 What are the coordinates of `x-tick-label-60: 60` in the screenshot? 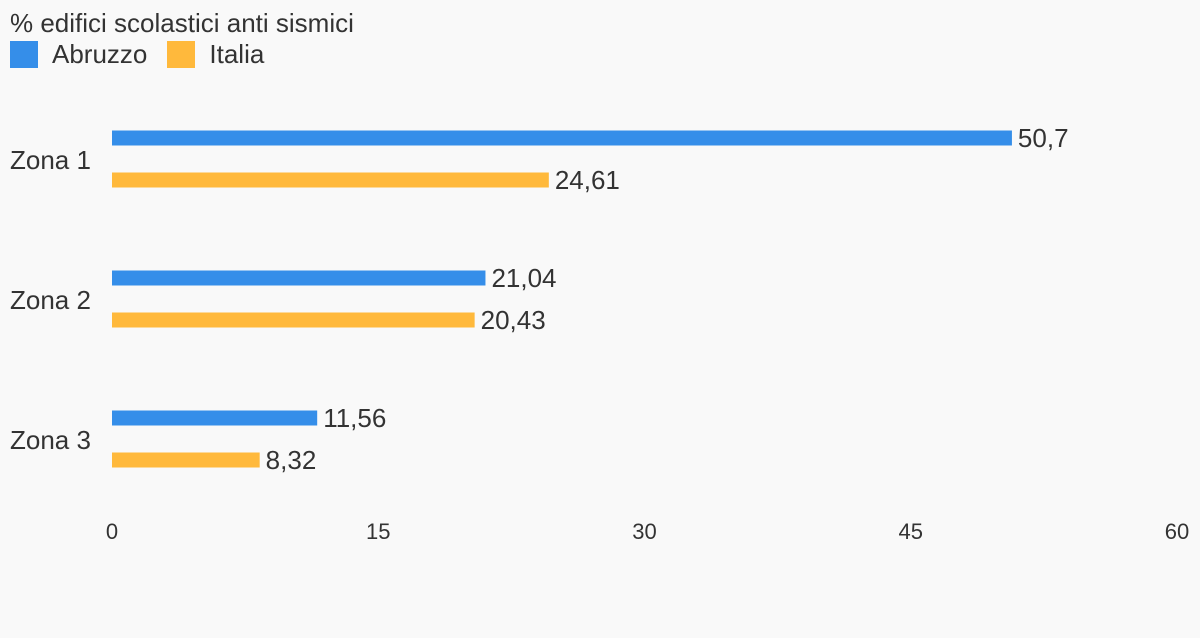 It's located at (1177, 531).